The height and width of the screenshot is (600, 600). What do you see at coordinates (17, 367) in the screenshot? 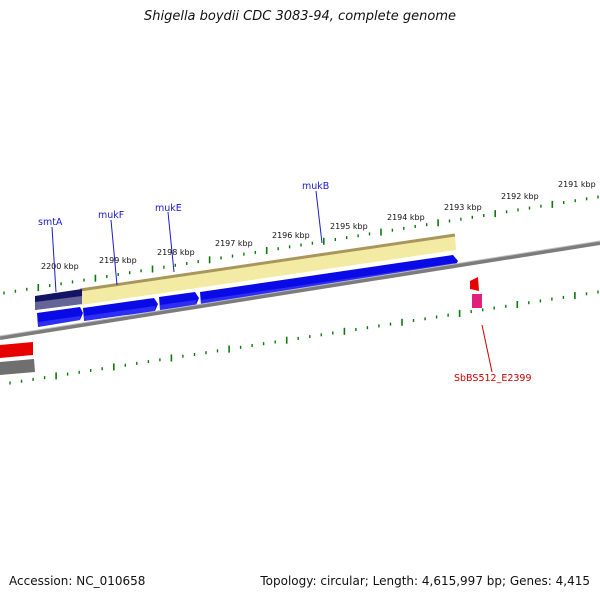
I see `grey-feature-left` at bounding box center [17, 367].